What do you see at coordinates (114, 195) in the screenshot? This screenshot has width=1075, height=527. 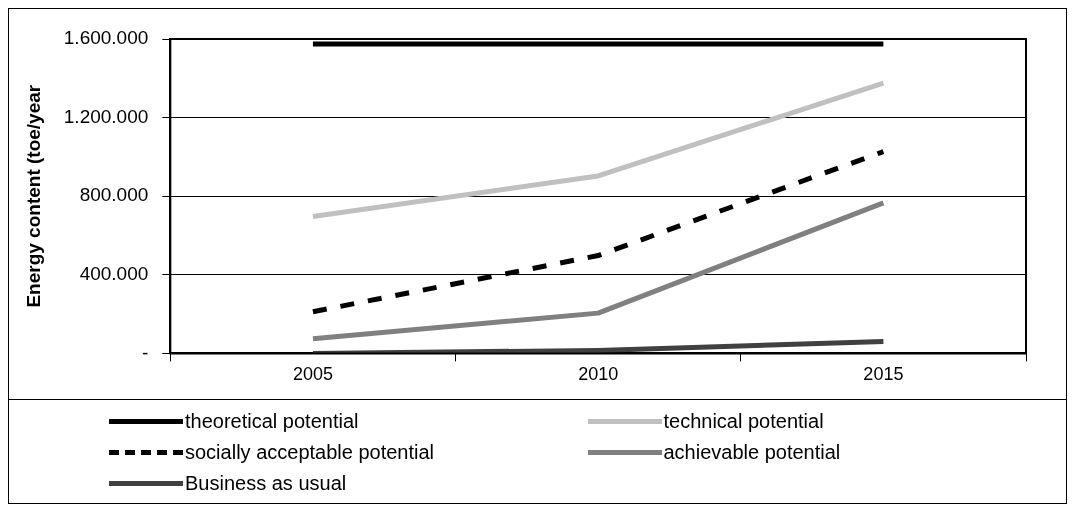 I see `y-tick-label: 800.000` at bounding box center [114, 195].